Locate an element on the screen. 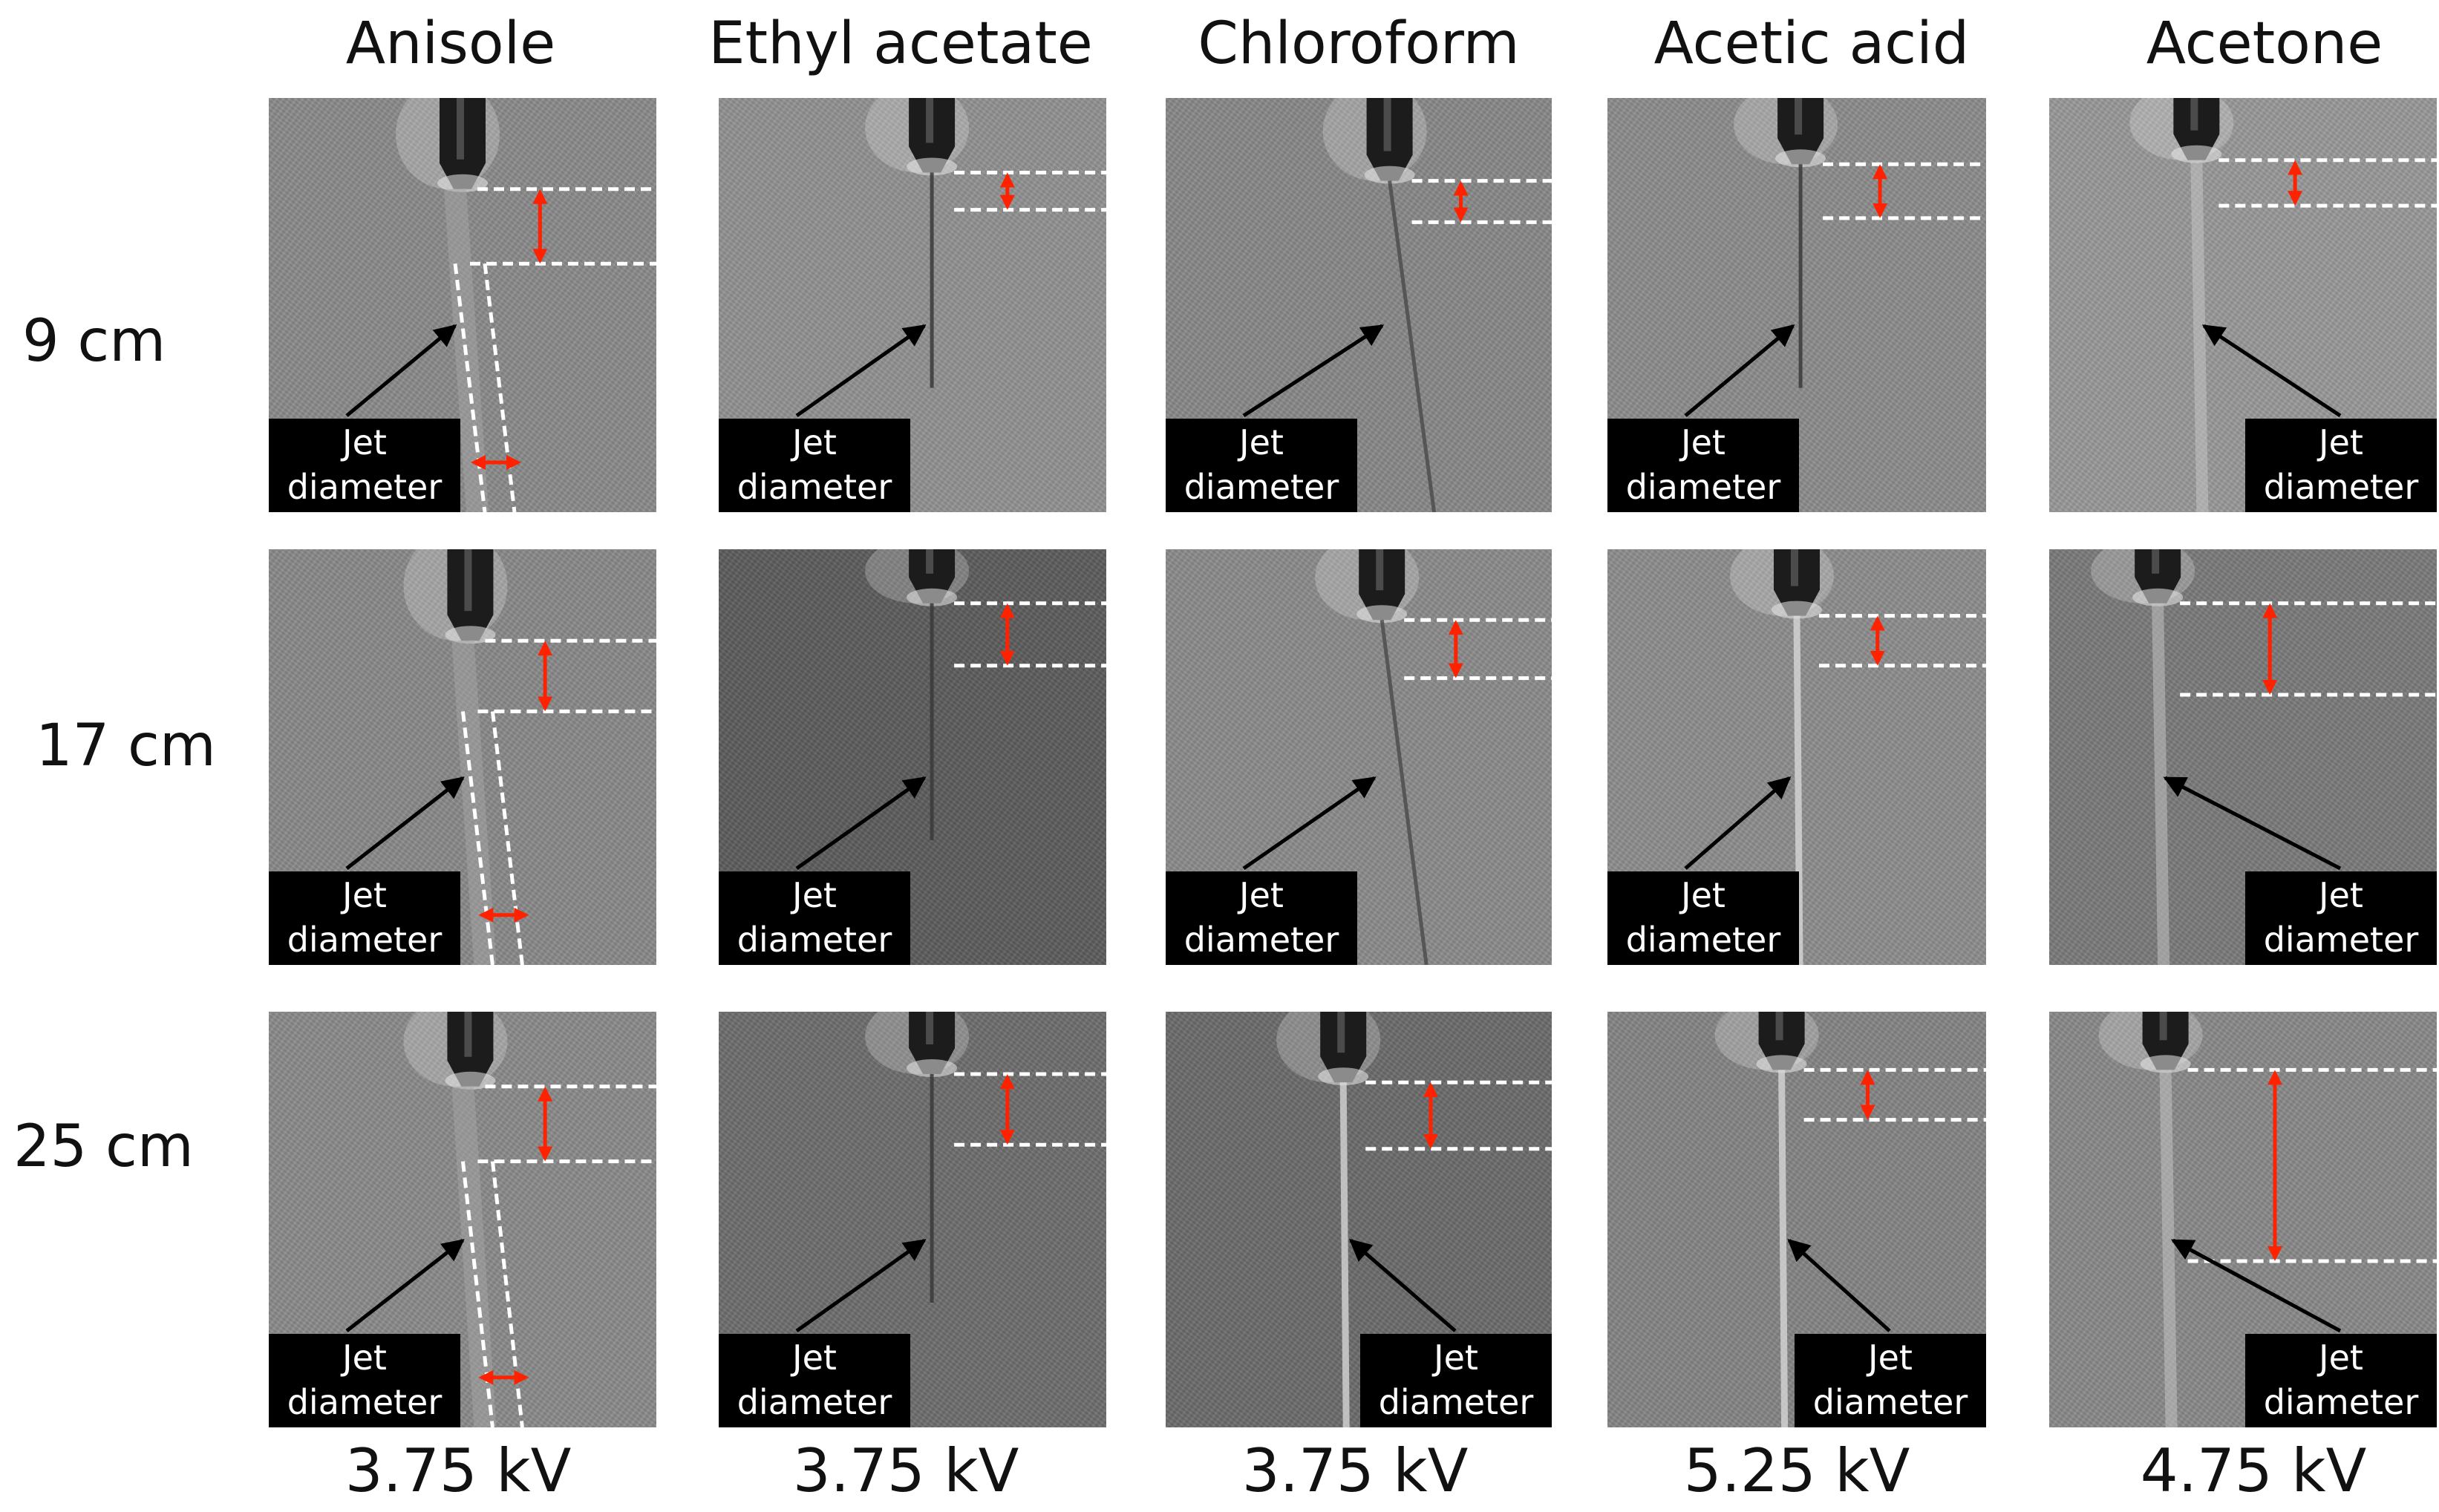  voltage-label-0: 3.75 kV is located at coordinates (458, 1470).